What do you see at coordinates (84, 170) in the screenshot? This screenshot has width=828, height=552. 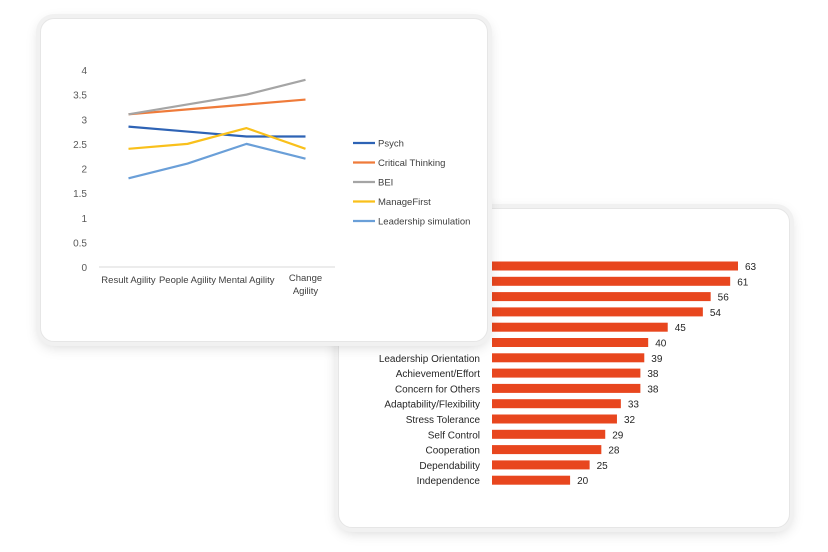 I see `y-tick-label: 2` at bounding box center [84, 170].